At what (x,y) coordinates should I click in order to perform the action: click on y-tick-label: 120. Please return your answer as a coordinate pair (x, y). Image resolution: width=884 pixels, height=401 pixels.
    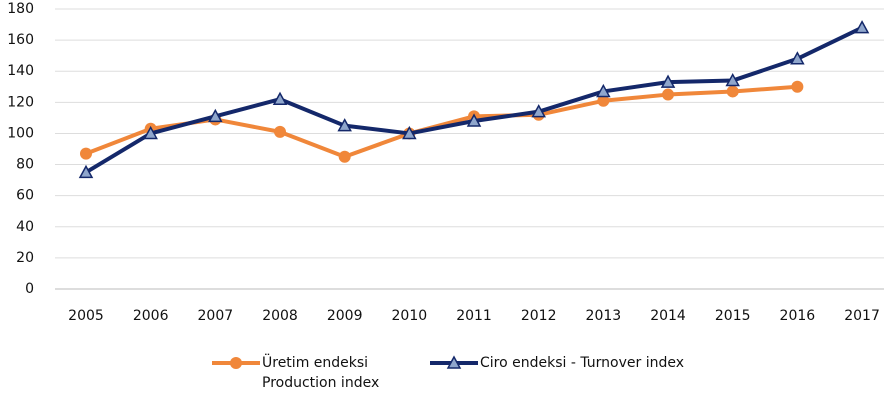
    Looking at the image, I should click on (20, 102).